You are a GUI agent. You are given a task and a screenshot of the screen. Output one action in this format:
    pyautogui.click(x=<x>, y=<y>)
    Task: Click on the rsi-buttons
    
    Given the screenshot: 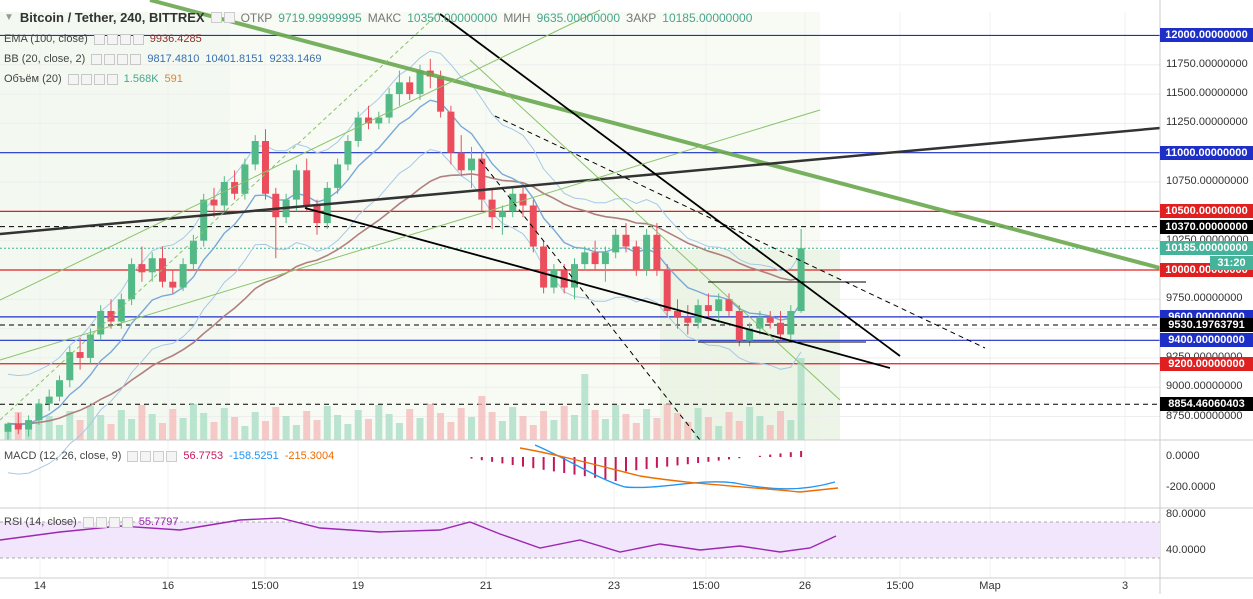 What is the action you would take?
    pyautogui.click(x=107, y=522)
    